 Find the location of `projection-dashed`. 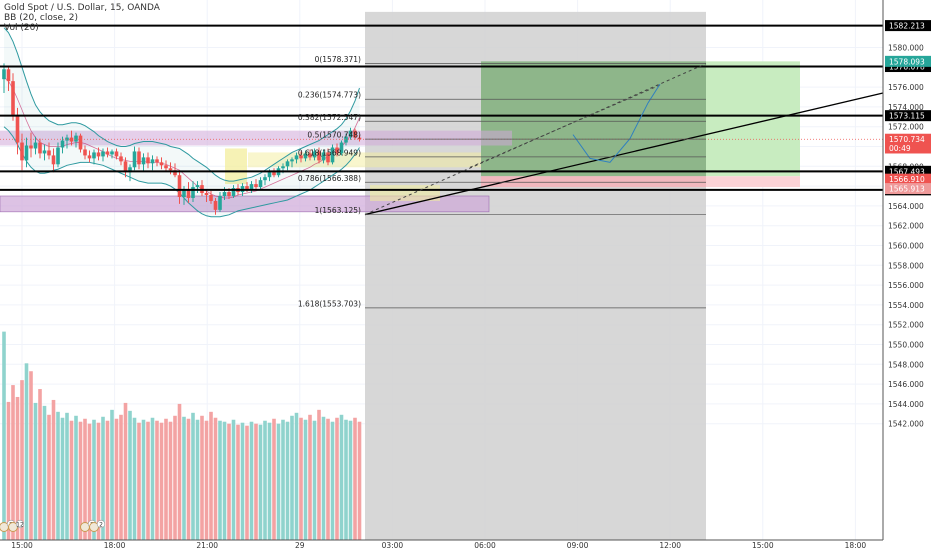

projection-dashed is located at coordinates (565, 126).